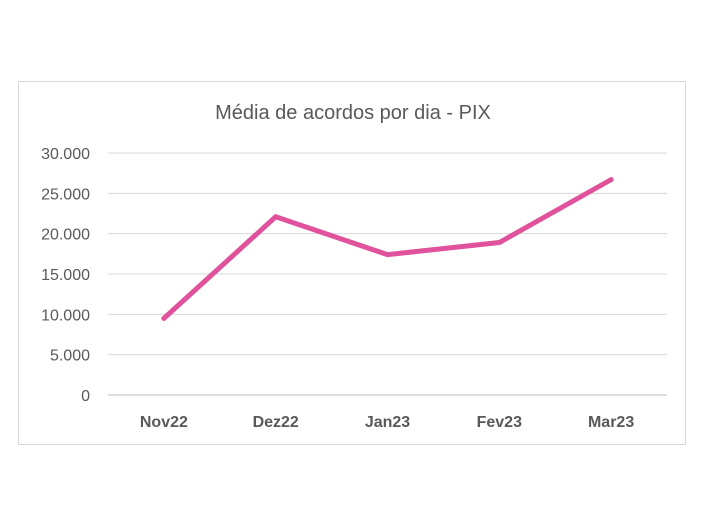  I want to click on x-tick-label: Mar23, so click(611, 422).